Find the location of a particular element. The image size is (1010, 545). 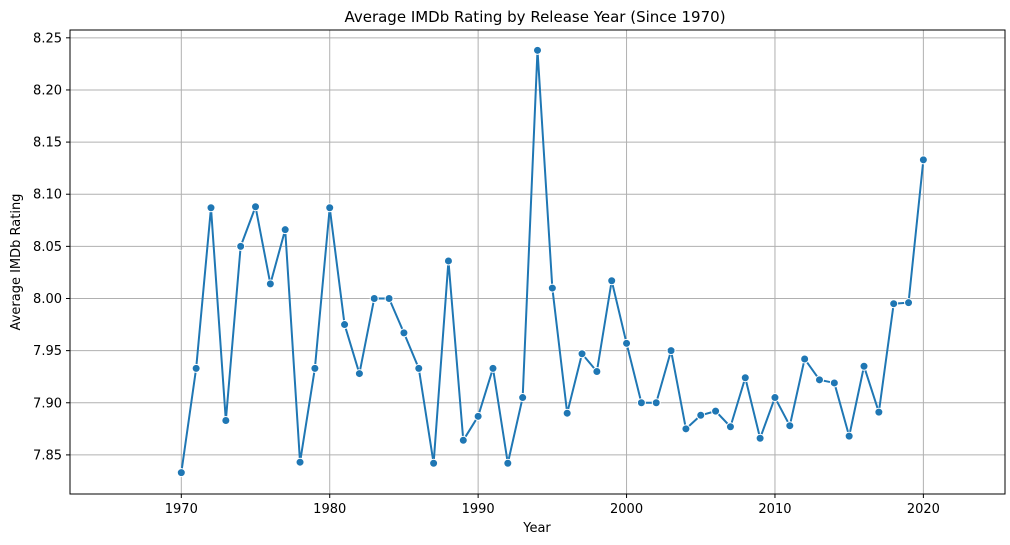

y-tick-label: 8.10 is located at coordinates (47, 195).